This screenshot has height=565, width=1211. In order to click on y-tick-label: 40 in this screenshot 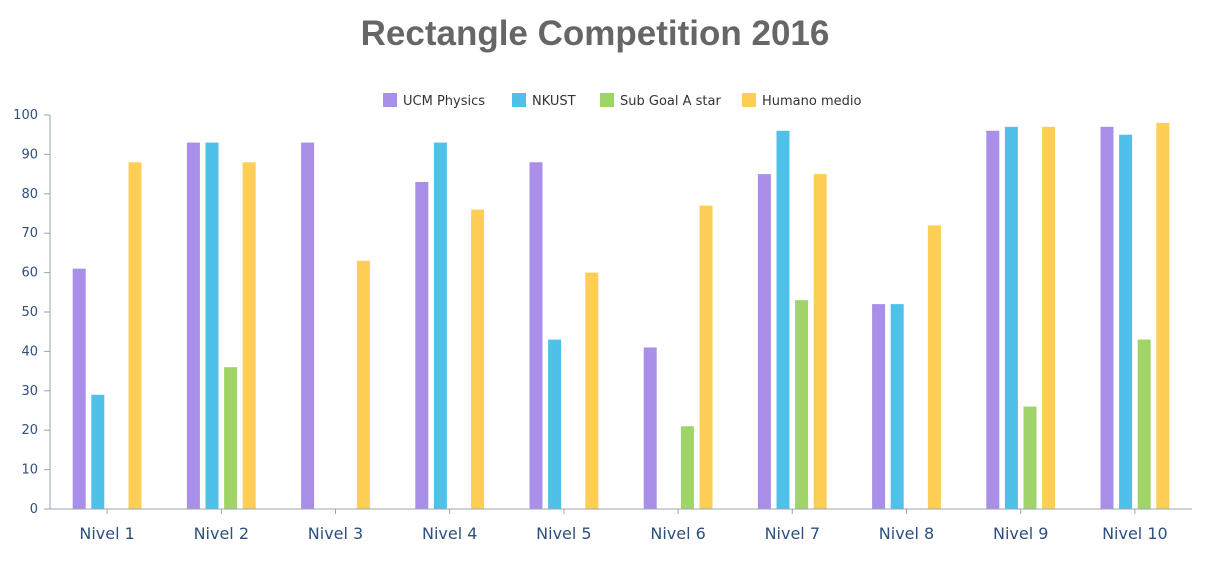, I will do `click(29, 351)`.